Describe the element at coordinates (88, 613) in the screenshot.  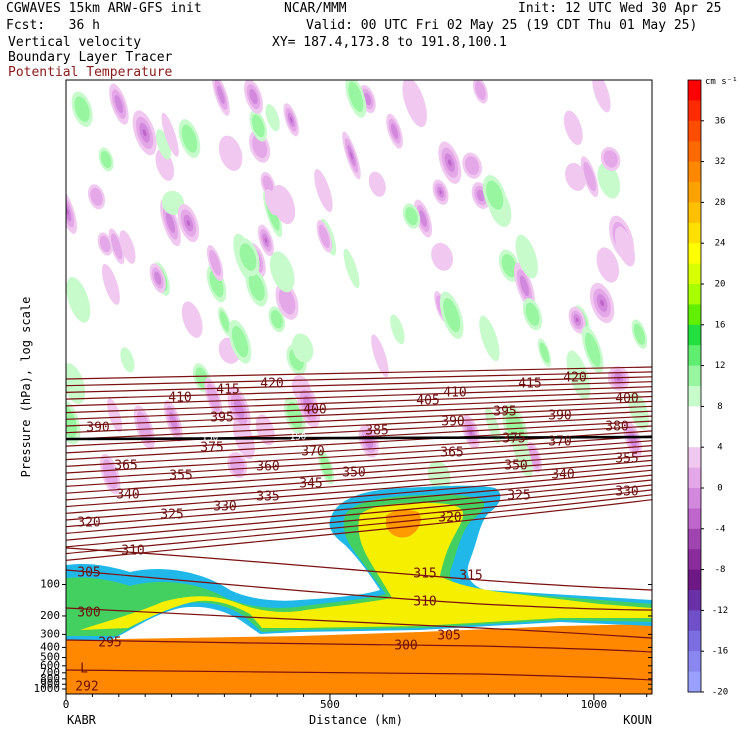
I see `theta-contour-label: 300` at that location.